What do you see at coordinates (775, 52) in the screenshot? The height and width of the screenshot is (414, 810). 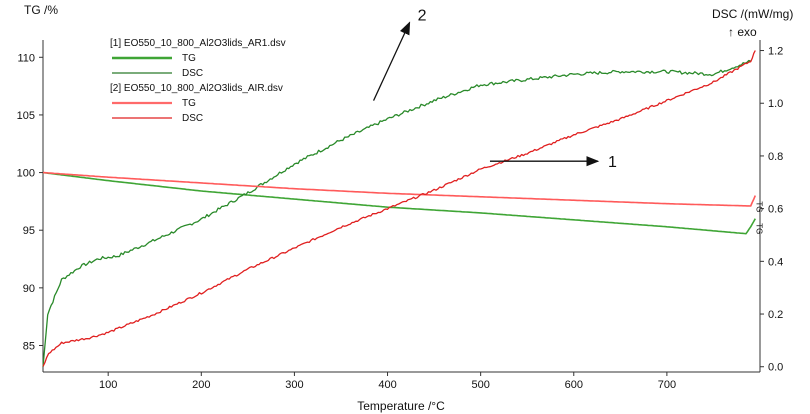 I see `y-right-tick-label: 1.2` at bounding box center [775, 52].